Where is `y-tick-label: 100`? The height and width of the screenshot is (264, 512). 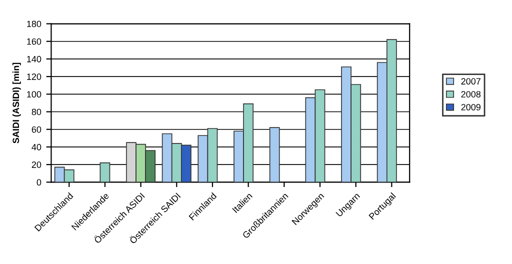
y-tick-label: 100 is located at coordinates (34, 94).